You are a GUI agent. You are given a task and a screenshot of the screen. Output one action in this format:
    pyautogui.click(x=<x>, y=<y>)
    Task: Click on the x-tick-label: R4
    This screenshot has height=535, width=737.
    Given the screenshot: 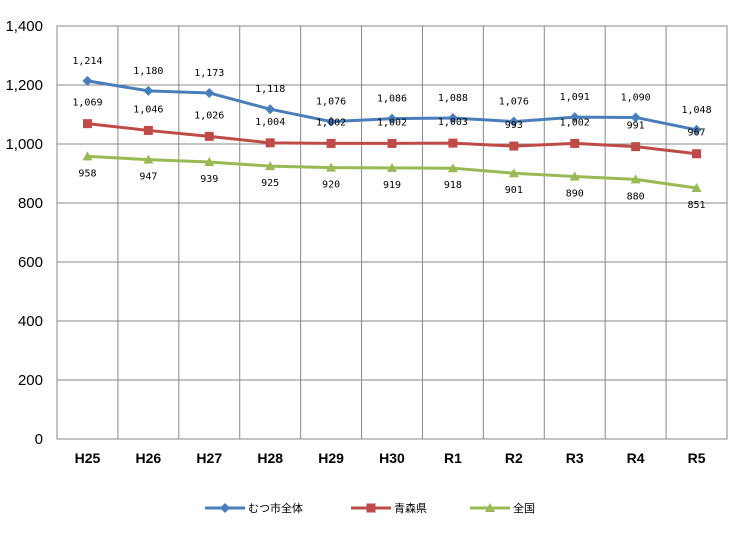 What is the action you would take?
    pyautogui.click(x=636, y=458)
    